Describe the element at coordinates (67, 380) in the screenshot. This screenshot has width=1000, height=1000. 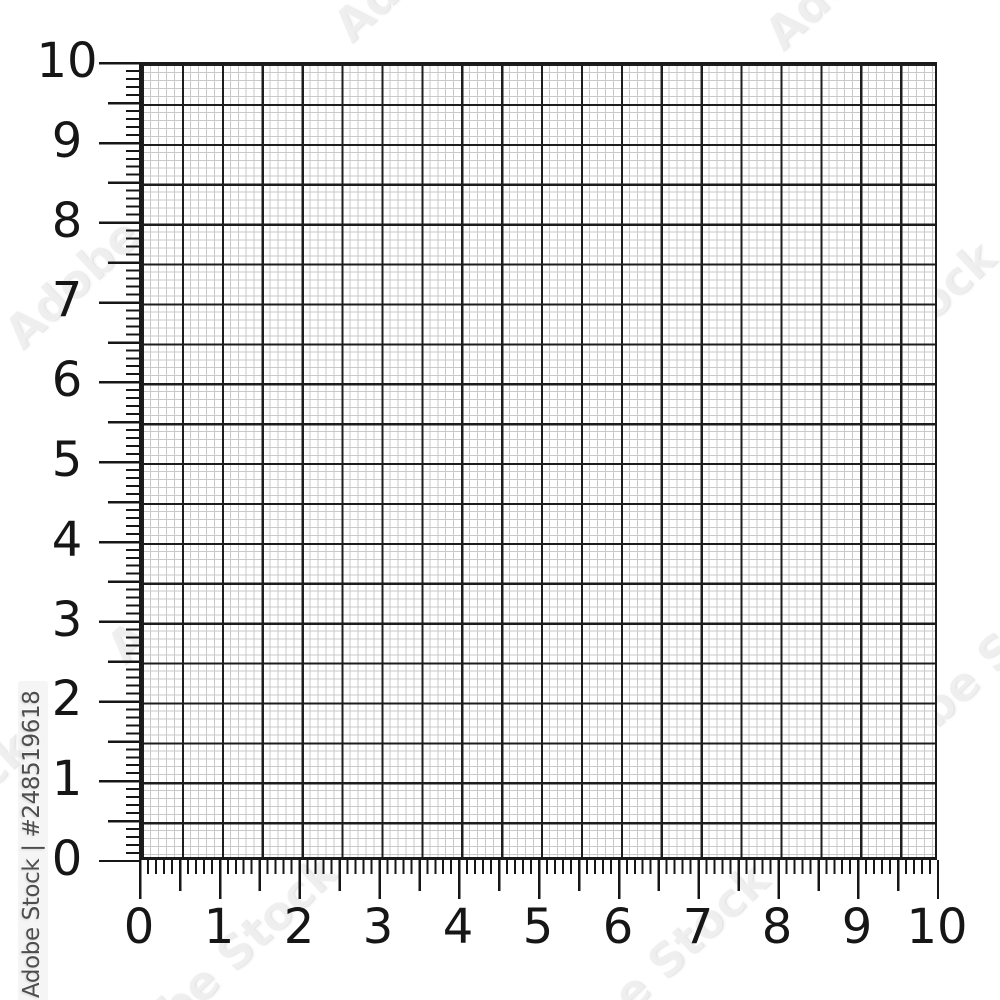
I see `y-axis-tick-label: 6` at that location.